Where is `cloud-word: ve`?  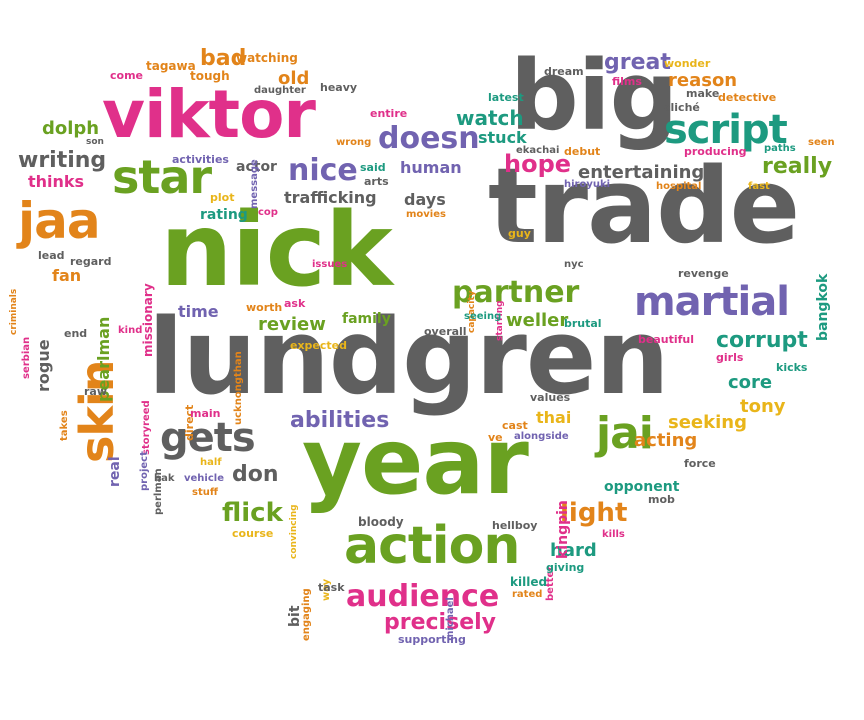
cloud-word: ve is located at coordinates (495, 437).